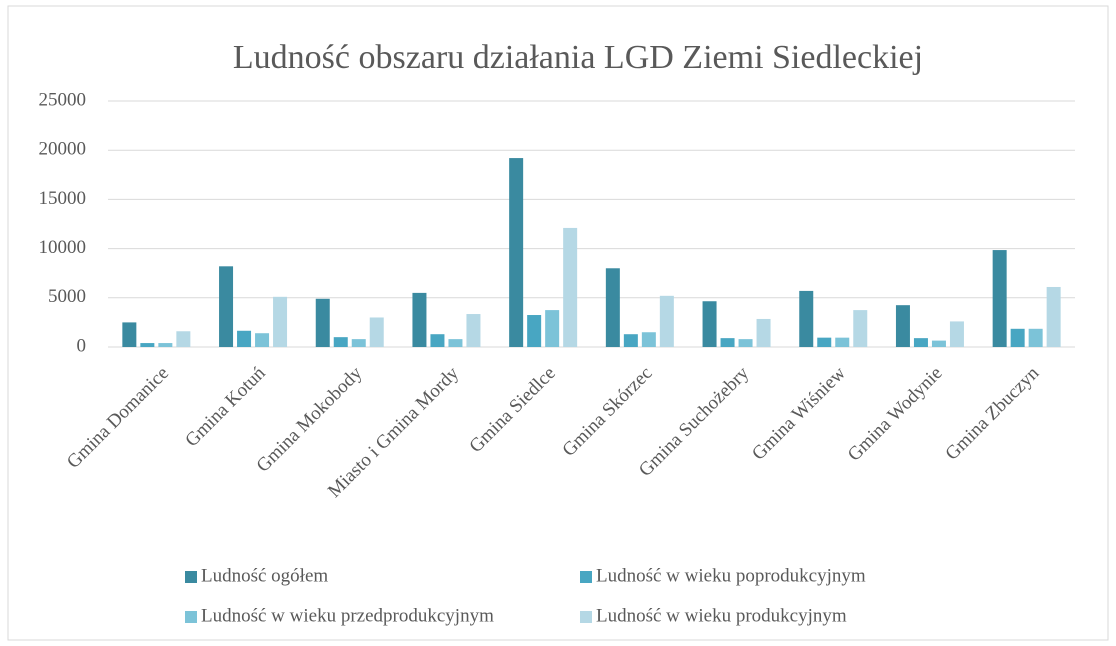  What do you see at coordinates (721, 615) in the screenshot?
I see `legend-label: Ludność w wieku produkcyjnym` at bounding box center [721, 615].